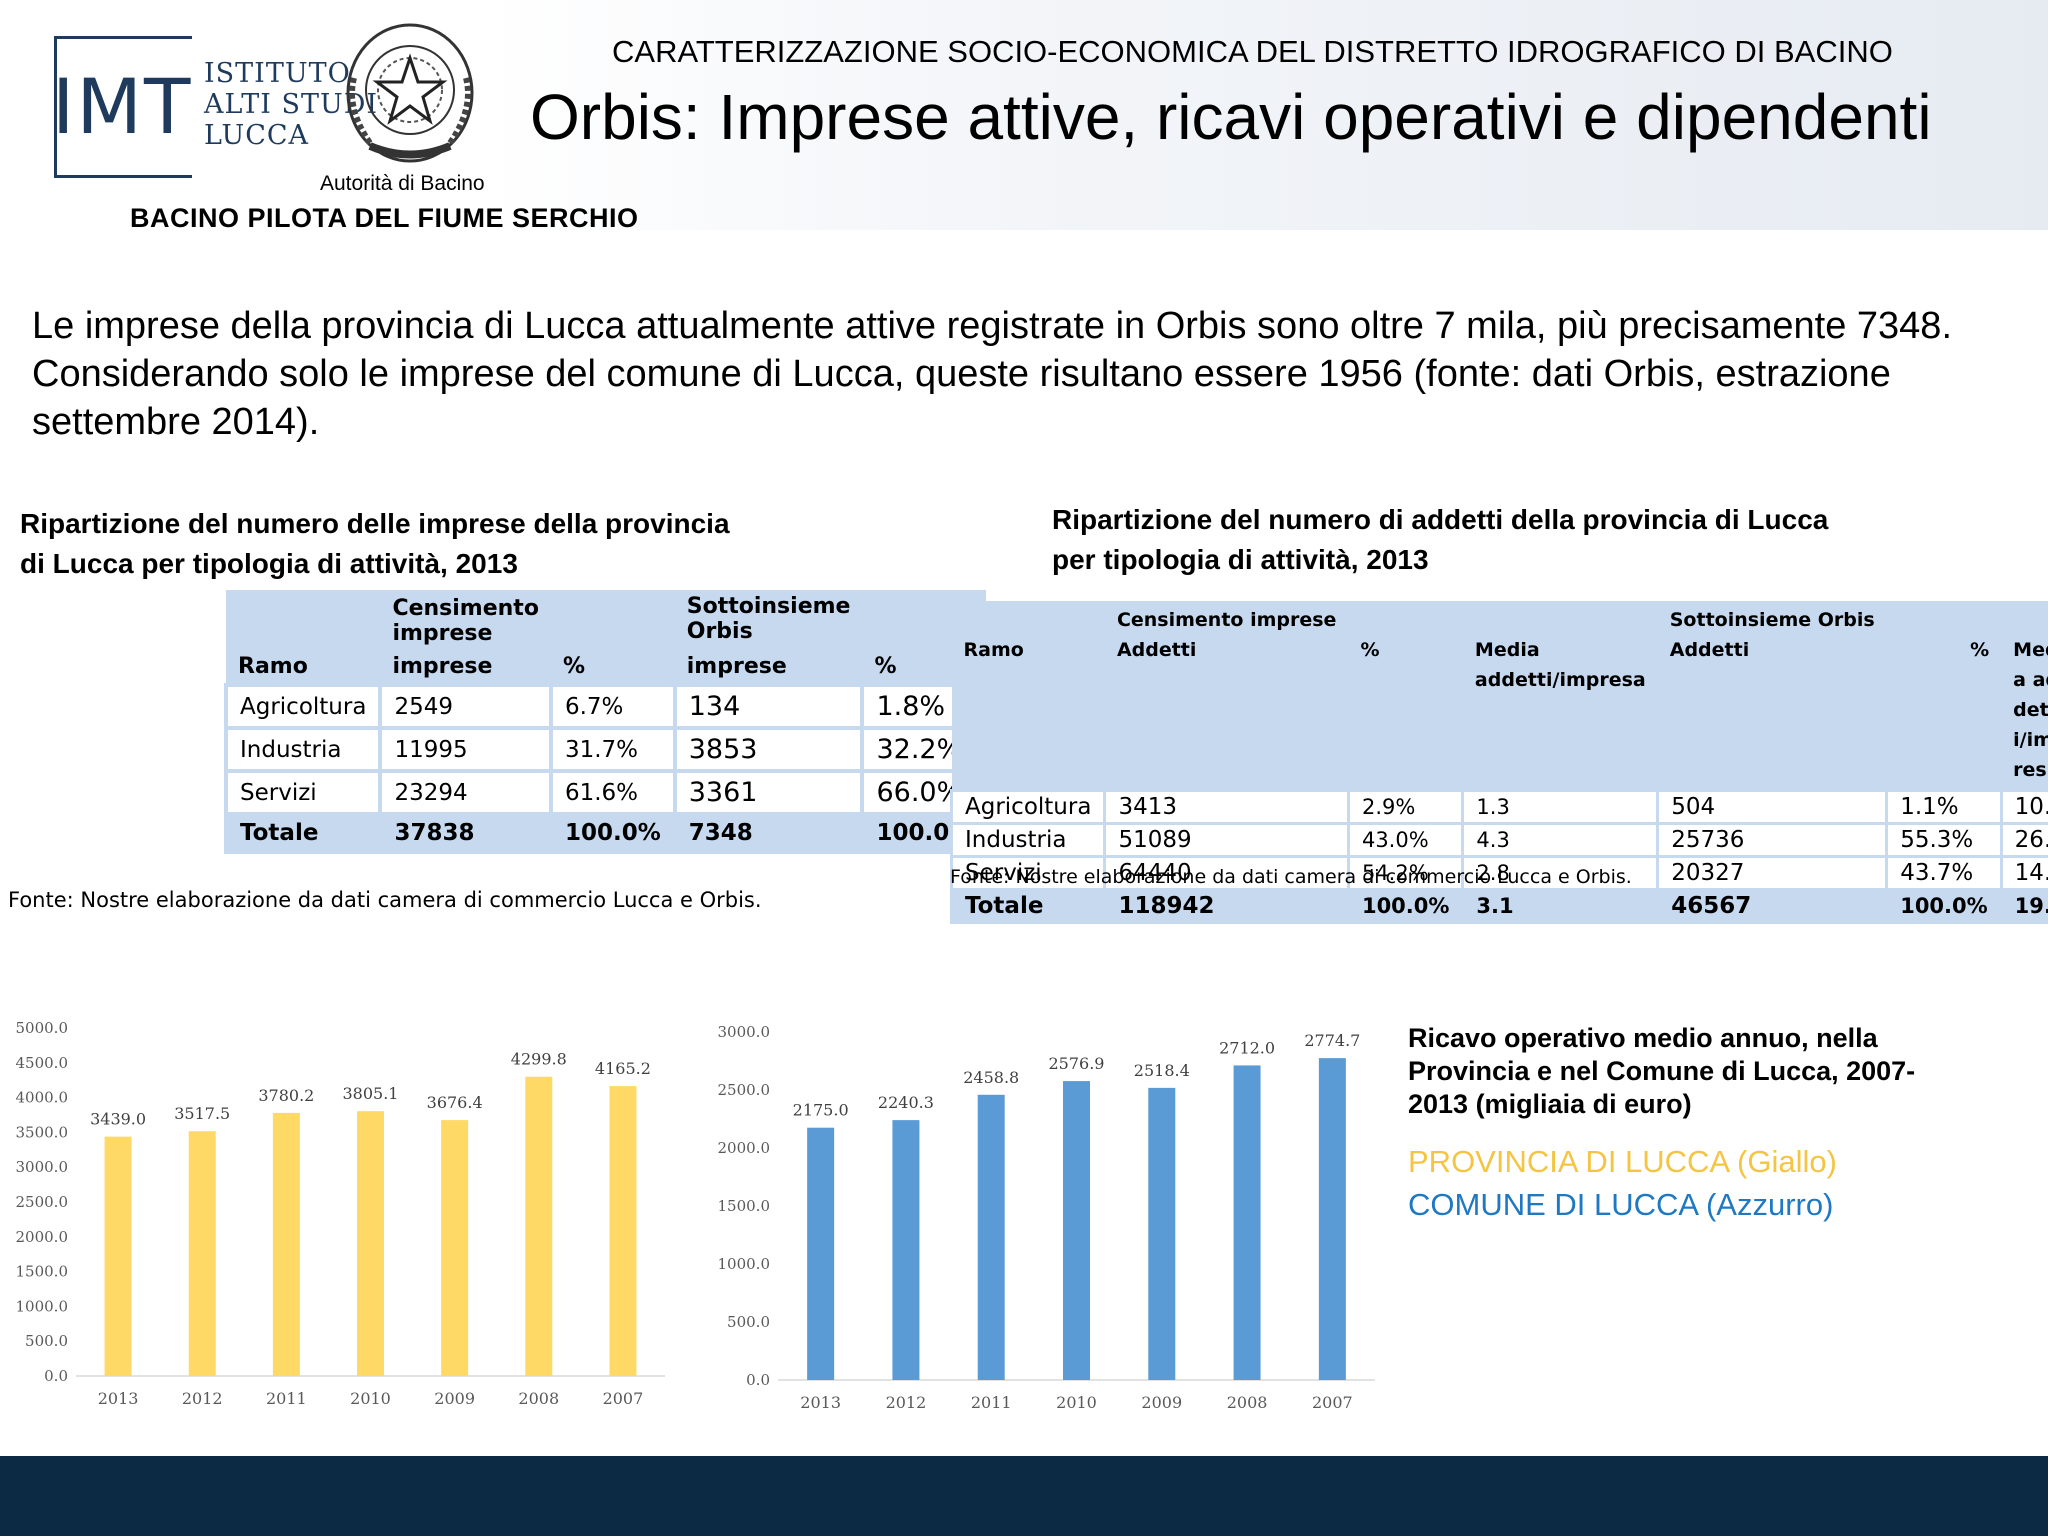 The image size is (2048, 1536). I want to click on table2-col-orbis-addetti: Addetti, so click(1709, 650).